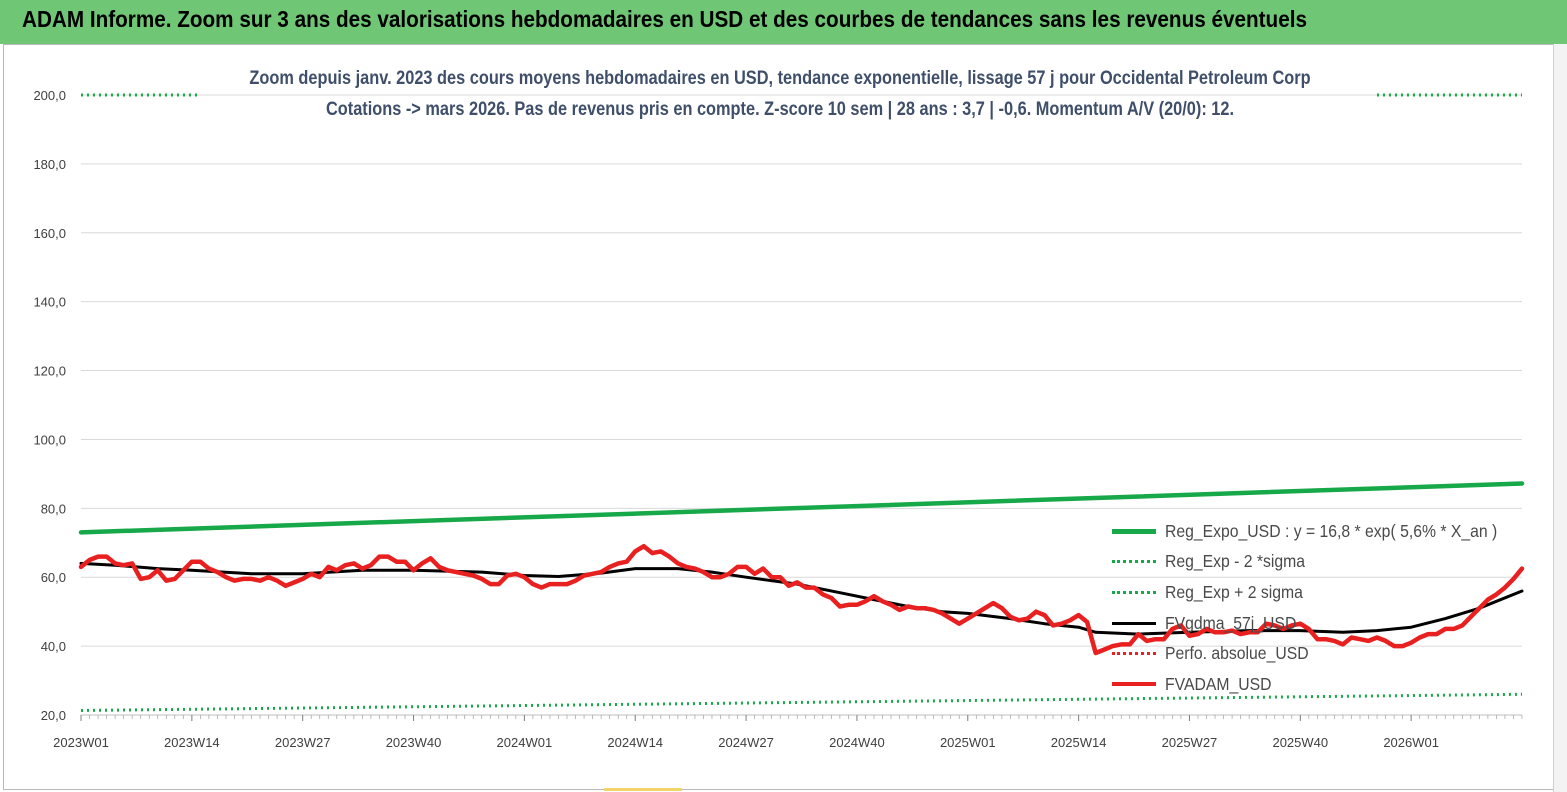  What do you see at coordinates (53, 508) in the screenshot?
I see `y-tick-label: 80,0` at bounding box center [53, 508].